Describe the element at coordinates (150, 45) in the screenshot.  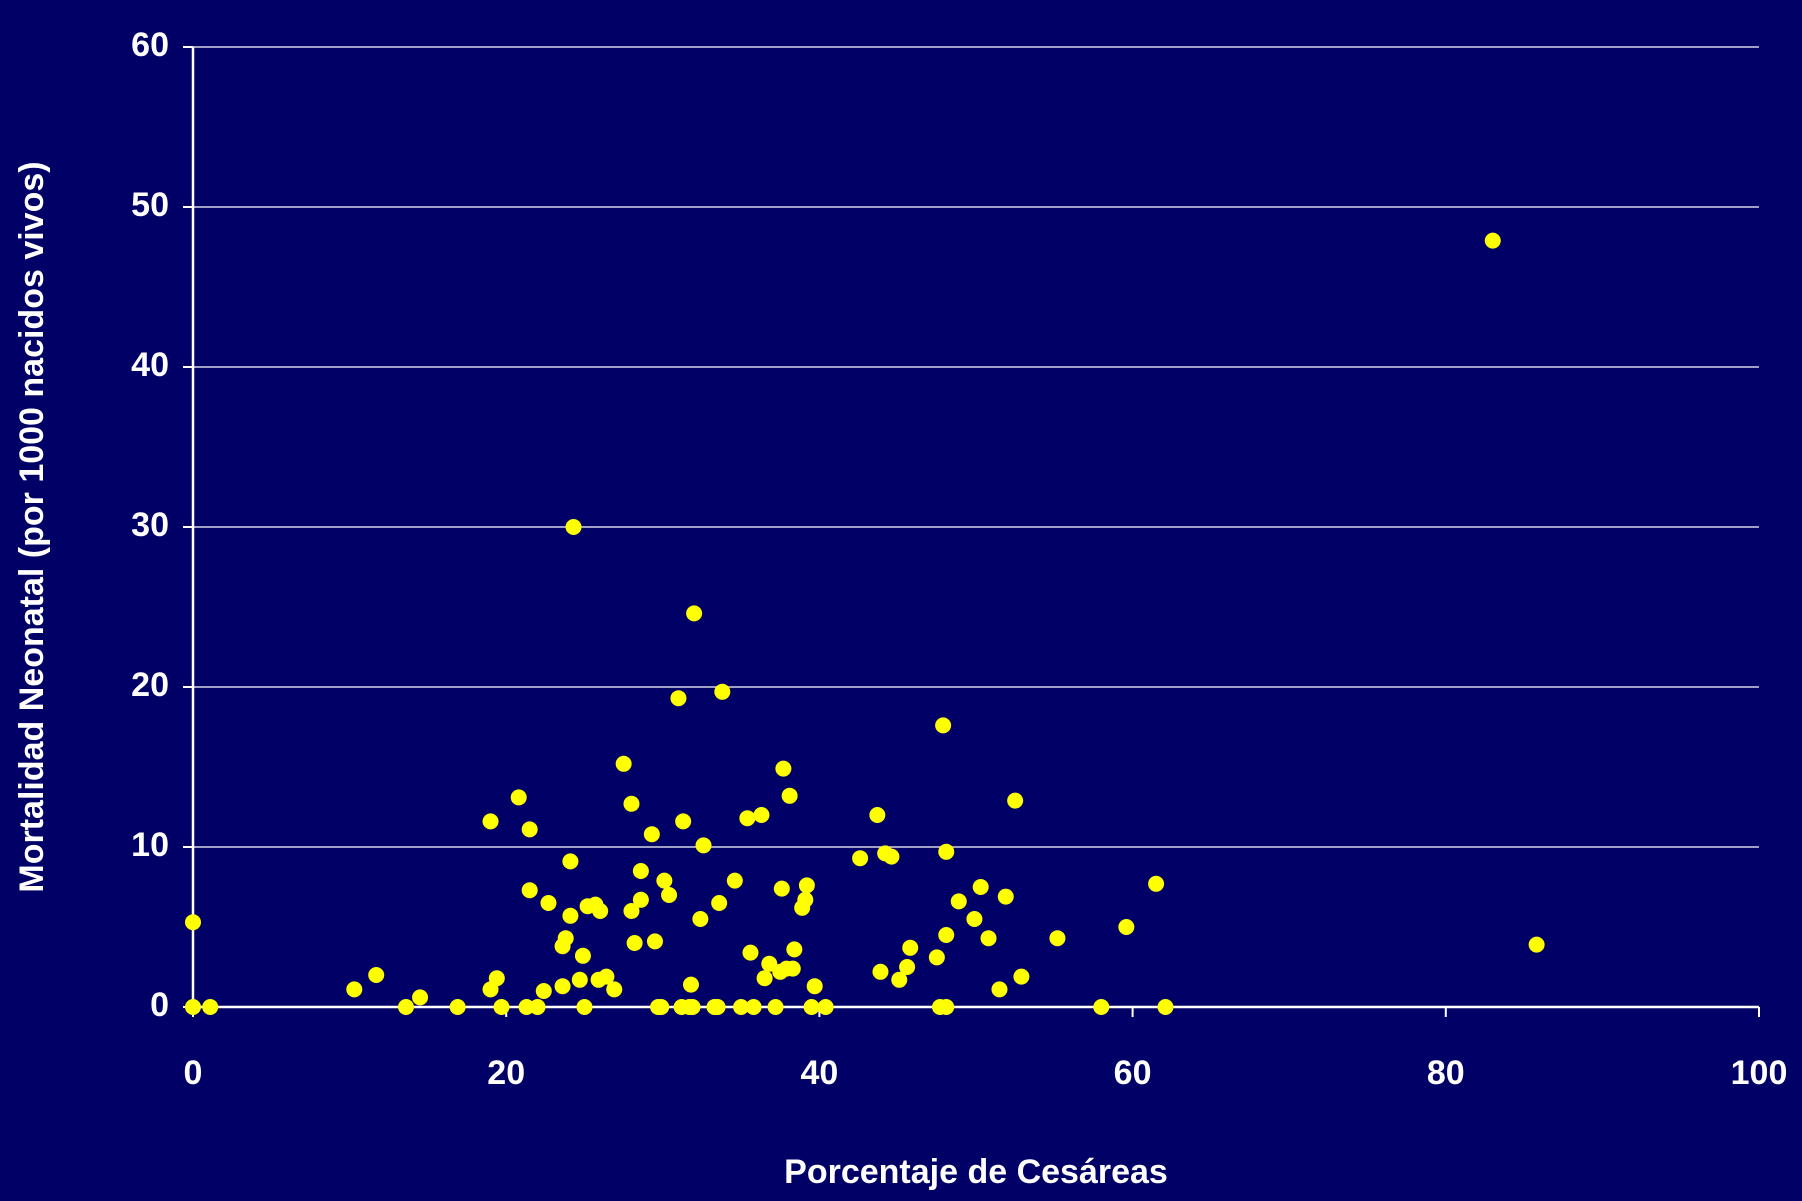
I see `y-tick-label: 60` at that location.